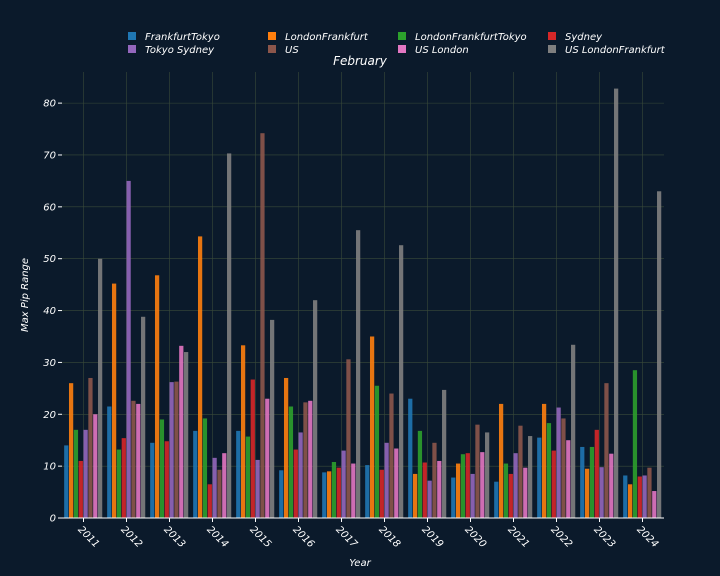 This screenshot has width=720, height=576. I want to click on legend-label: US London, so click(442, 50).